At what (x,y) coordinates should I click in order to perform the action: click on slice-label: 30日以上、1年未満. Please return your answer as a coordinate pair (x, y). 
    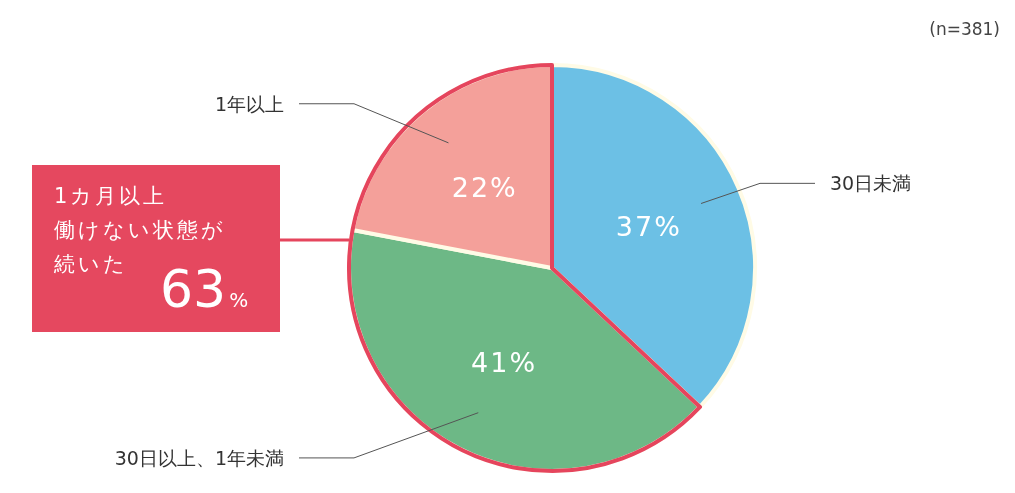
    Looking at the image, I should click on (199, 457).